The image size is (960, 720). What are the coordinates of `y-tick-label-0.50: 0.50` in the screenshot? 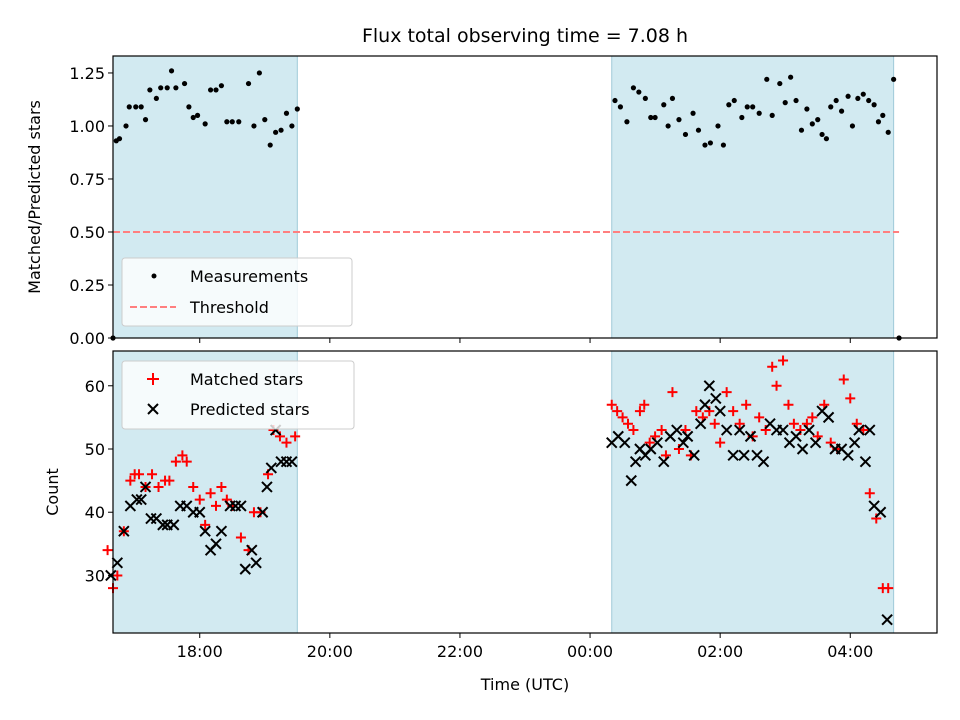 It's located at (87, 232).